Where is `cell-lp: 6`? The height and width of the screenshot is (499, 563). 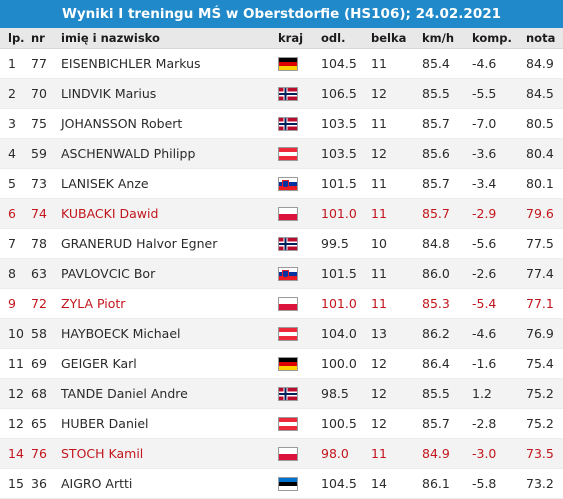
cell-lp: 6 is located at coordinates (14, 213).